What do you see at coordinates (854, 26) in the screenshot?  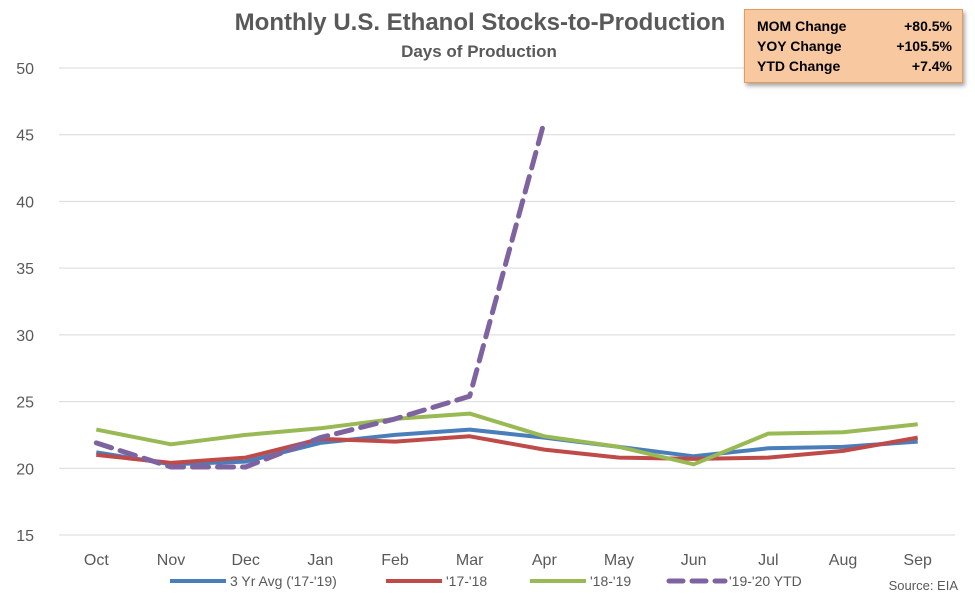 I see `stat-row-mom: MOM Change +80.5%` at bounding box center [854, 26].